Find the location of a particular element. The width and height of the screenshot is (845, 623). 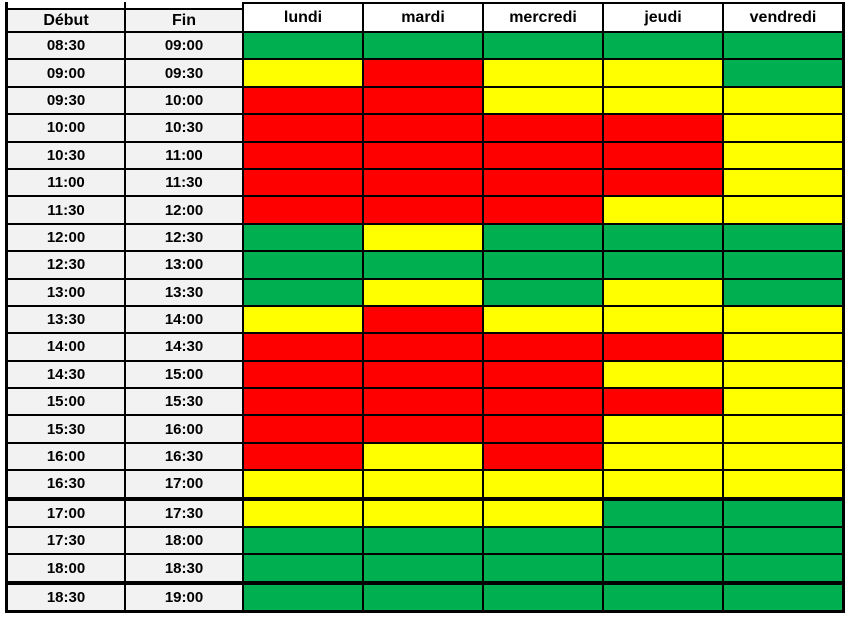

availability-cell-mercredi-11:30 is located at coordinates (543, 210).